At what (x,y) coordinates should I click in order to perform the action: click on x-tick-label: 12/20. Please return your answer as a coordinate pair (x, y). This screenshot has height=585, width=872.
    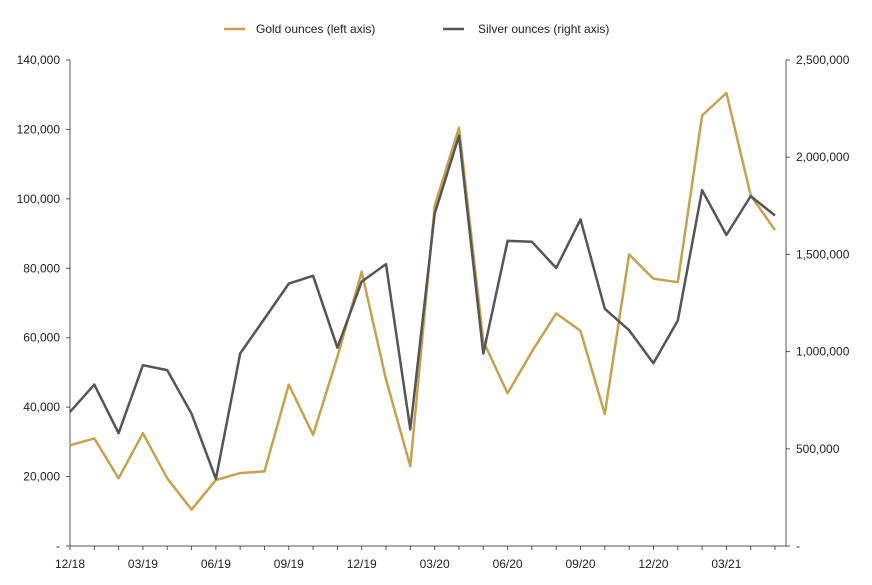
    Looking at the image, I should click on (653, 564).